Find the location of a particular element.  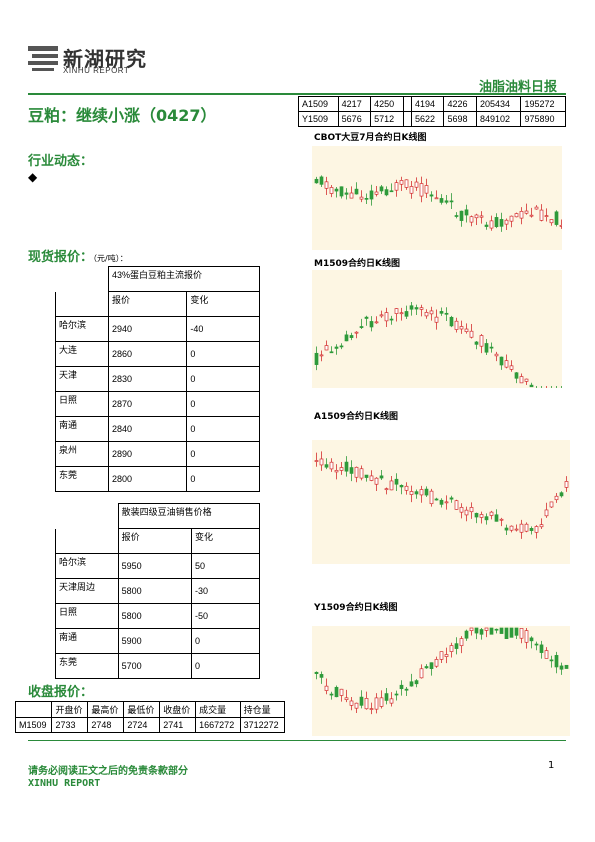

table-row: A1509 4217 4250 4194 4226 205434 195272 is located at coordinates (432, 104).